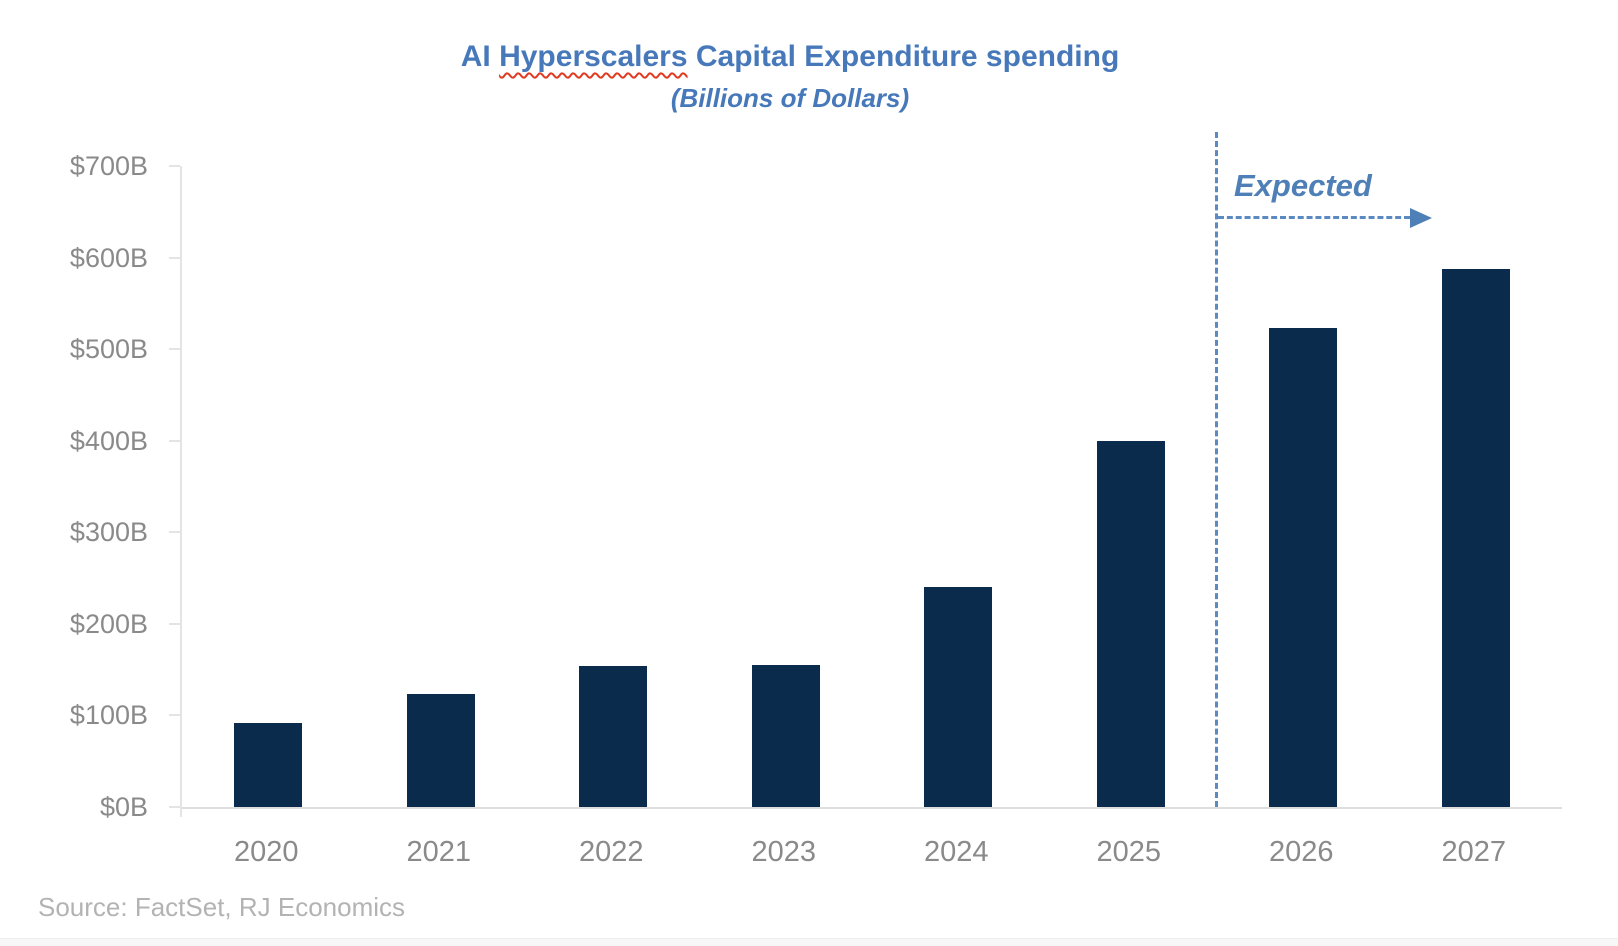 The width and height of the screenshot is (1618, 946). What do you see at coordinates (958, 697) in the screenshot?
I see `bar-2024` at bounding box center [958, 697].